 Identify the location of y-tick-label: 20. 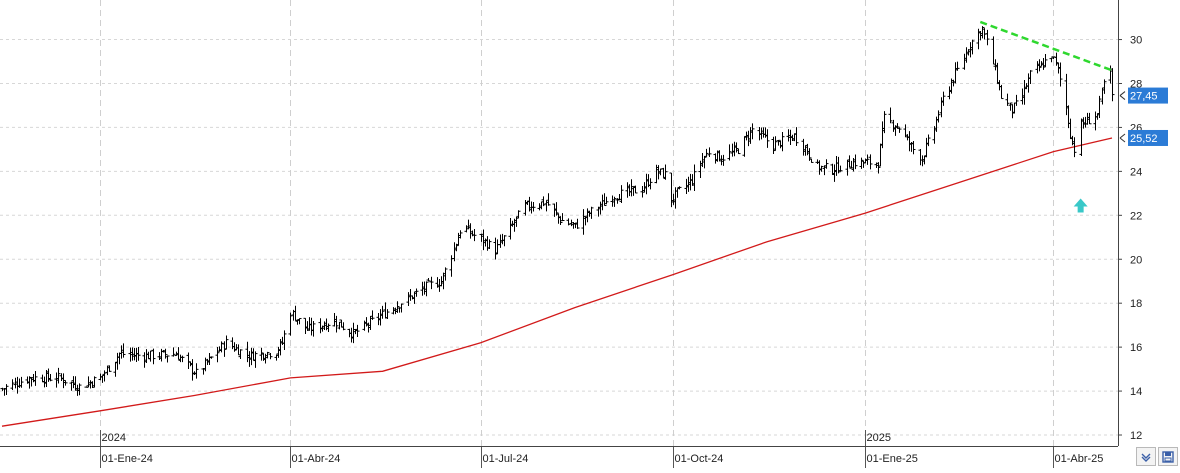
(1136, 260).